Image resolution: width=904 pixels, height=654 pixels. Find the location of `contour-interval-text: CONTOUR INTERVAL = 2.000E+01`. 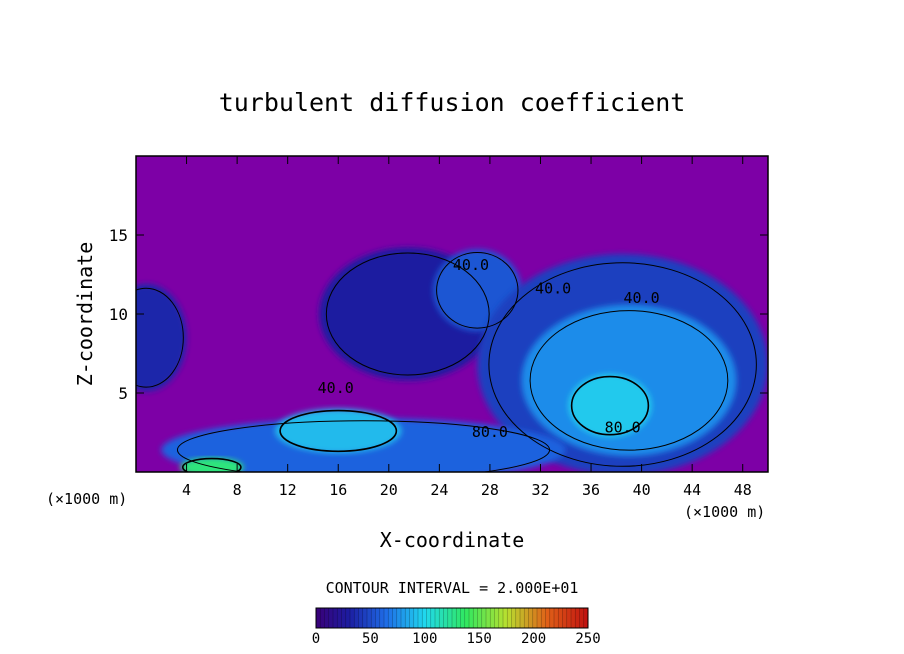

contour-interval-text: CONTOUR INTERVAL = 2.000E+01 is located at coordinates (452, 588).